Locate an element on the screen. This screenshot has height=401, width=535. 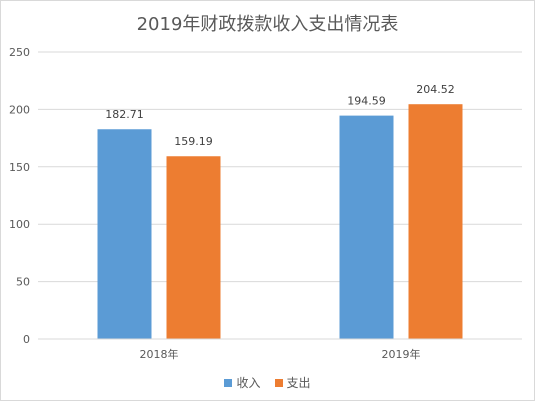
y-tick-label: 250 is located at coordinates (19, 52).